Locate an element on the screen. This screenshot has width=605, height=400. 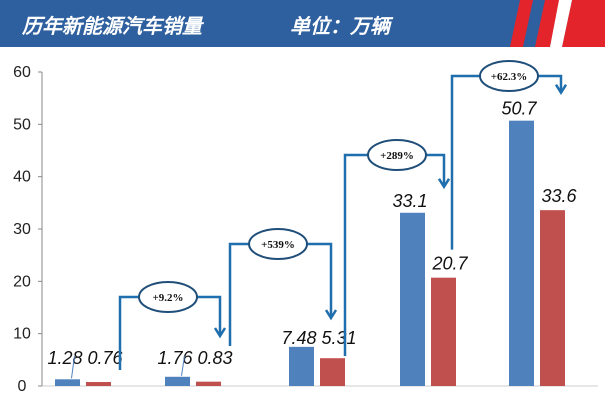
chart-title: 历年新能源汽车销量 is located at coordinates (112, 26).